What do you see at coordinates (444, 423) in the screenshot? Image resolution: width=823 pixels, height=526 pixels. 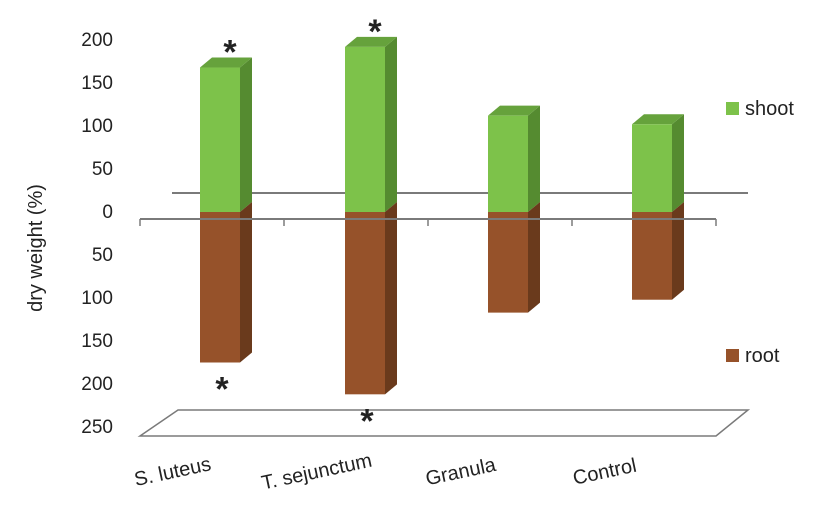 I see `floor-plane` at bounding box center [444, 423].